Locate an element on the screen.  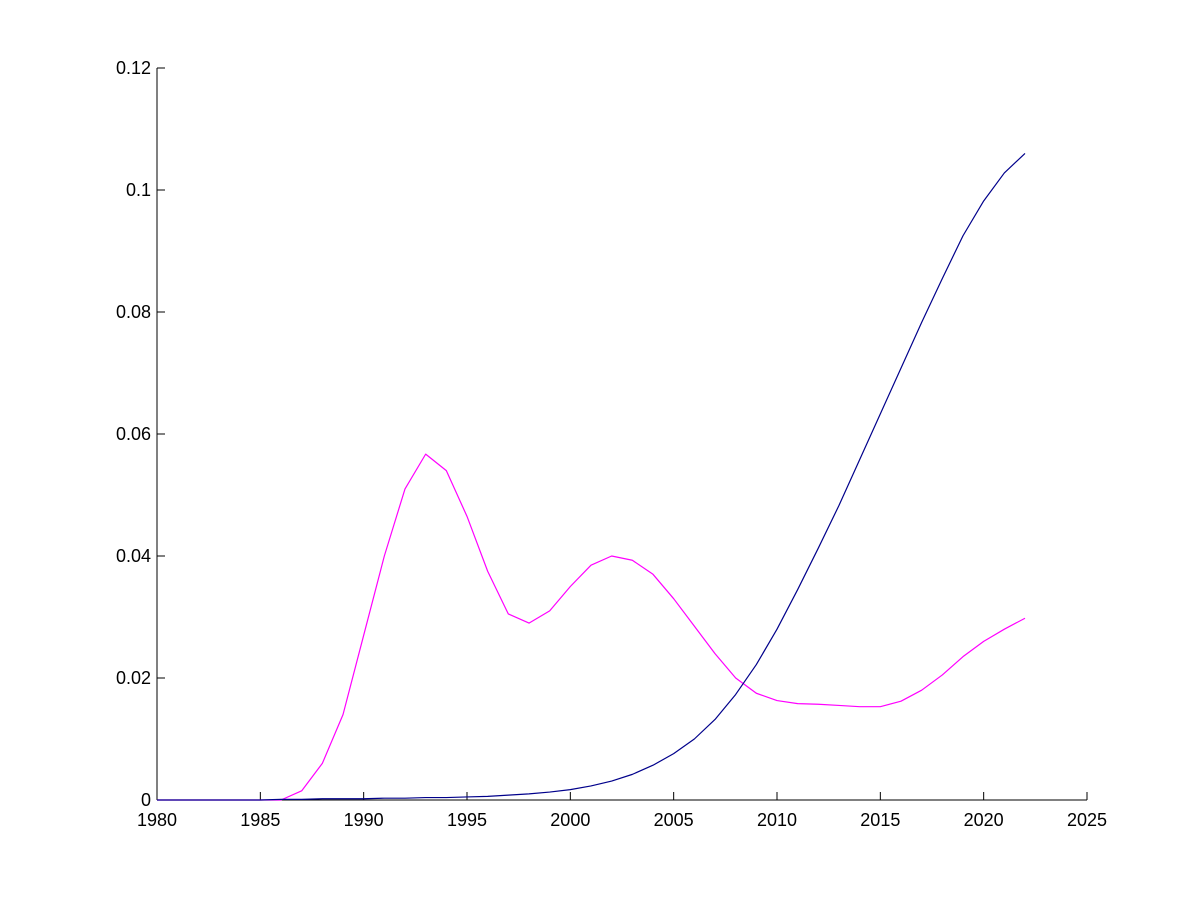
y-tick-label: 0.08 is located at coordinates (133, 312).